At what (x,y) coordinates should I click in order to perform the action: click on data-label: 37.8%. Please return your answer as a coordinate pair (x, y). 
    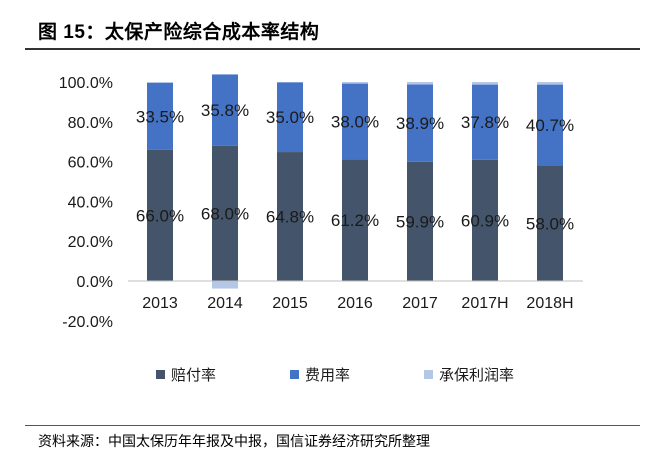
    Looking at the image, I should click on (485, 122).